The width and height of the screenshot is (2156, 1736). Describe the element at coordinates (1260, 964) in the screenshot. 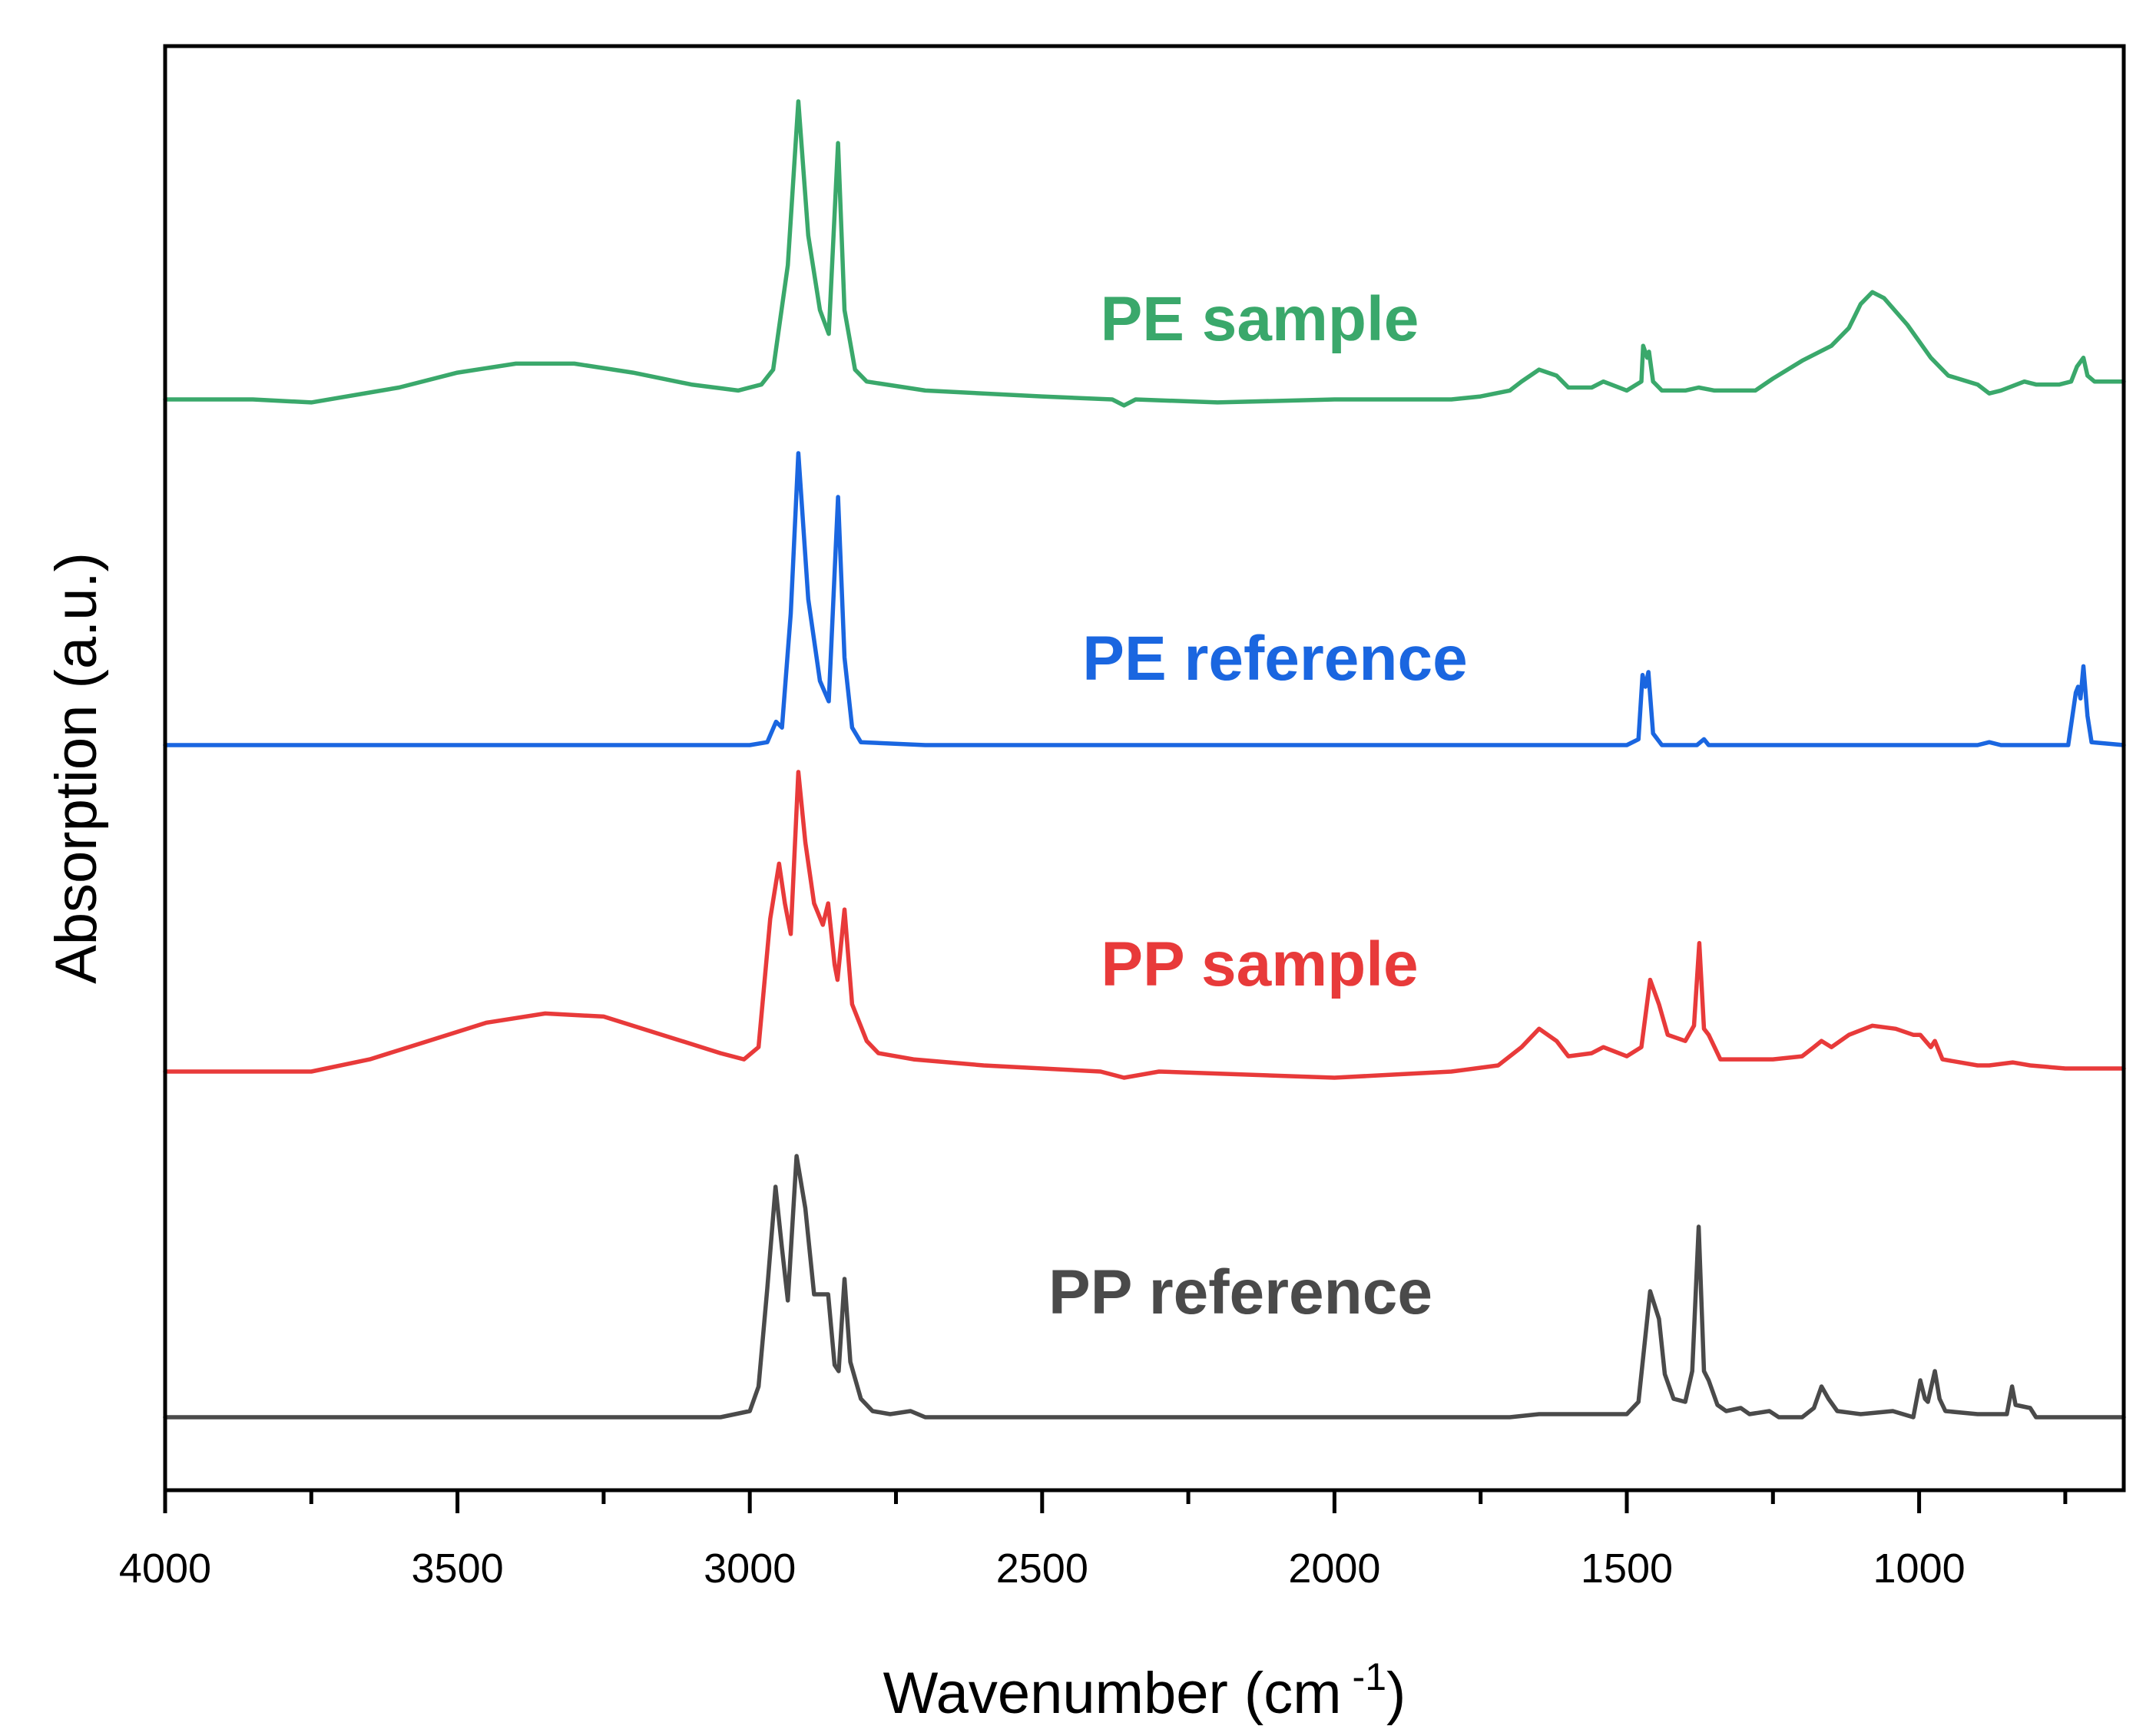

I see `series-label-pp-sample: PP sample` at that location.